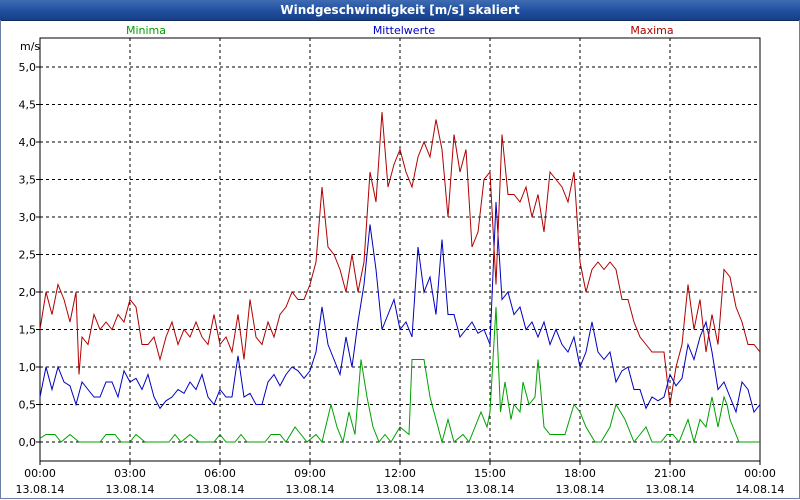 The width and height of the screenshot is (800, 500). Describe the element at coordinates (490, 473) in the screenshot. I see `x-tick-time: 15:00` at that location.